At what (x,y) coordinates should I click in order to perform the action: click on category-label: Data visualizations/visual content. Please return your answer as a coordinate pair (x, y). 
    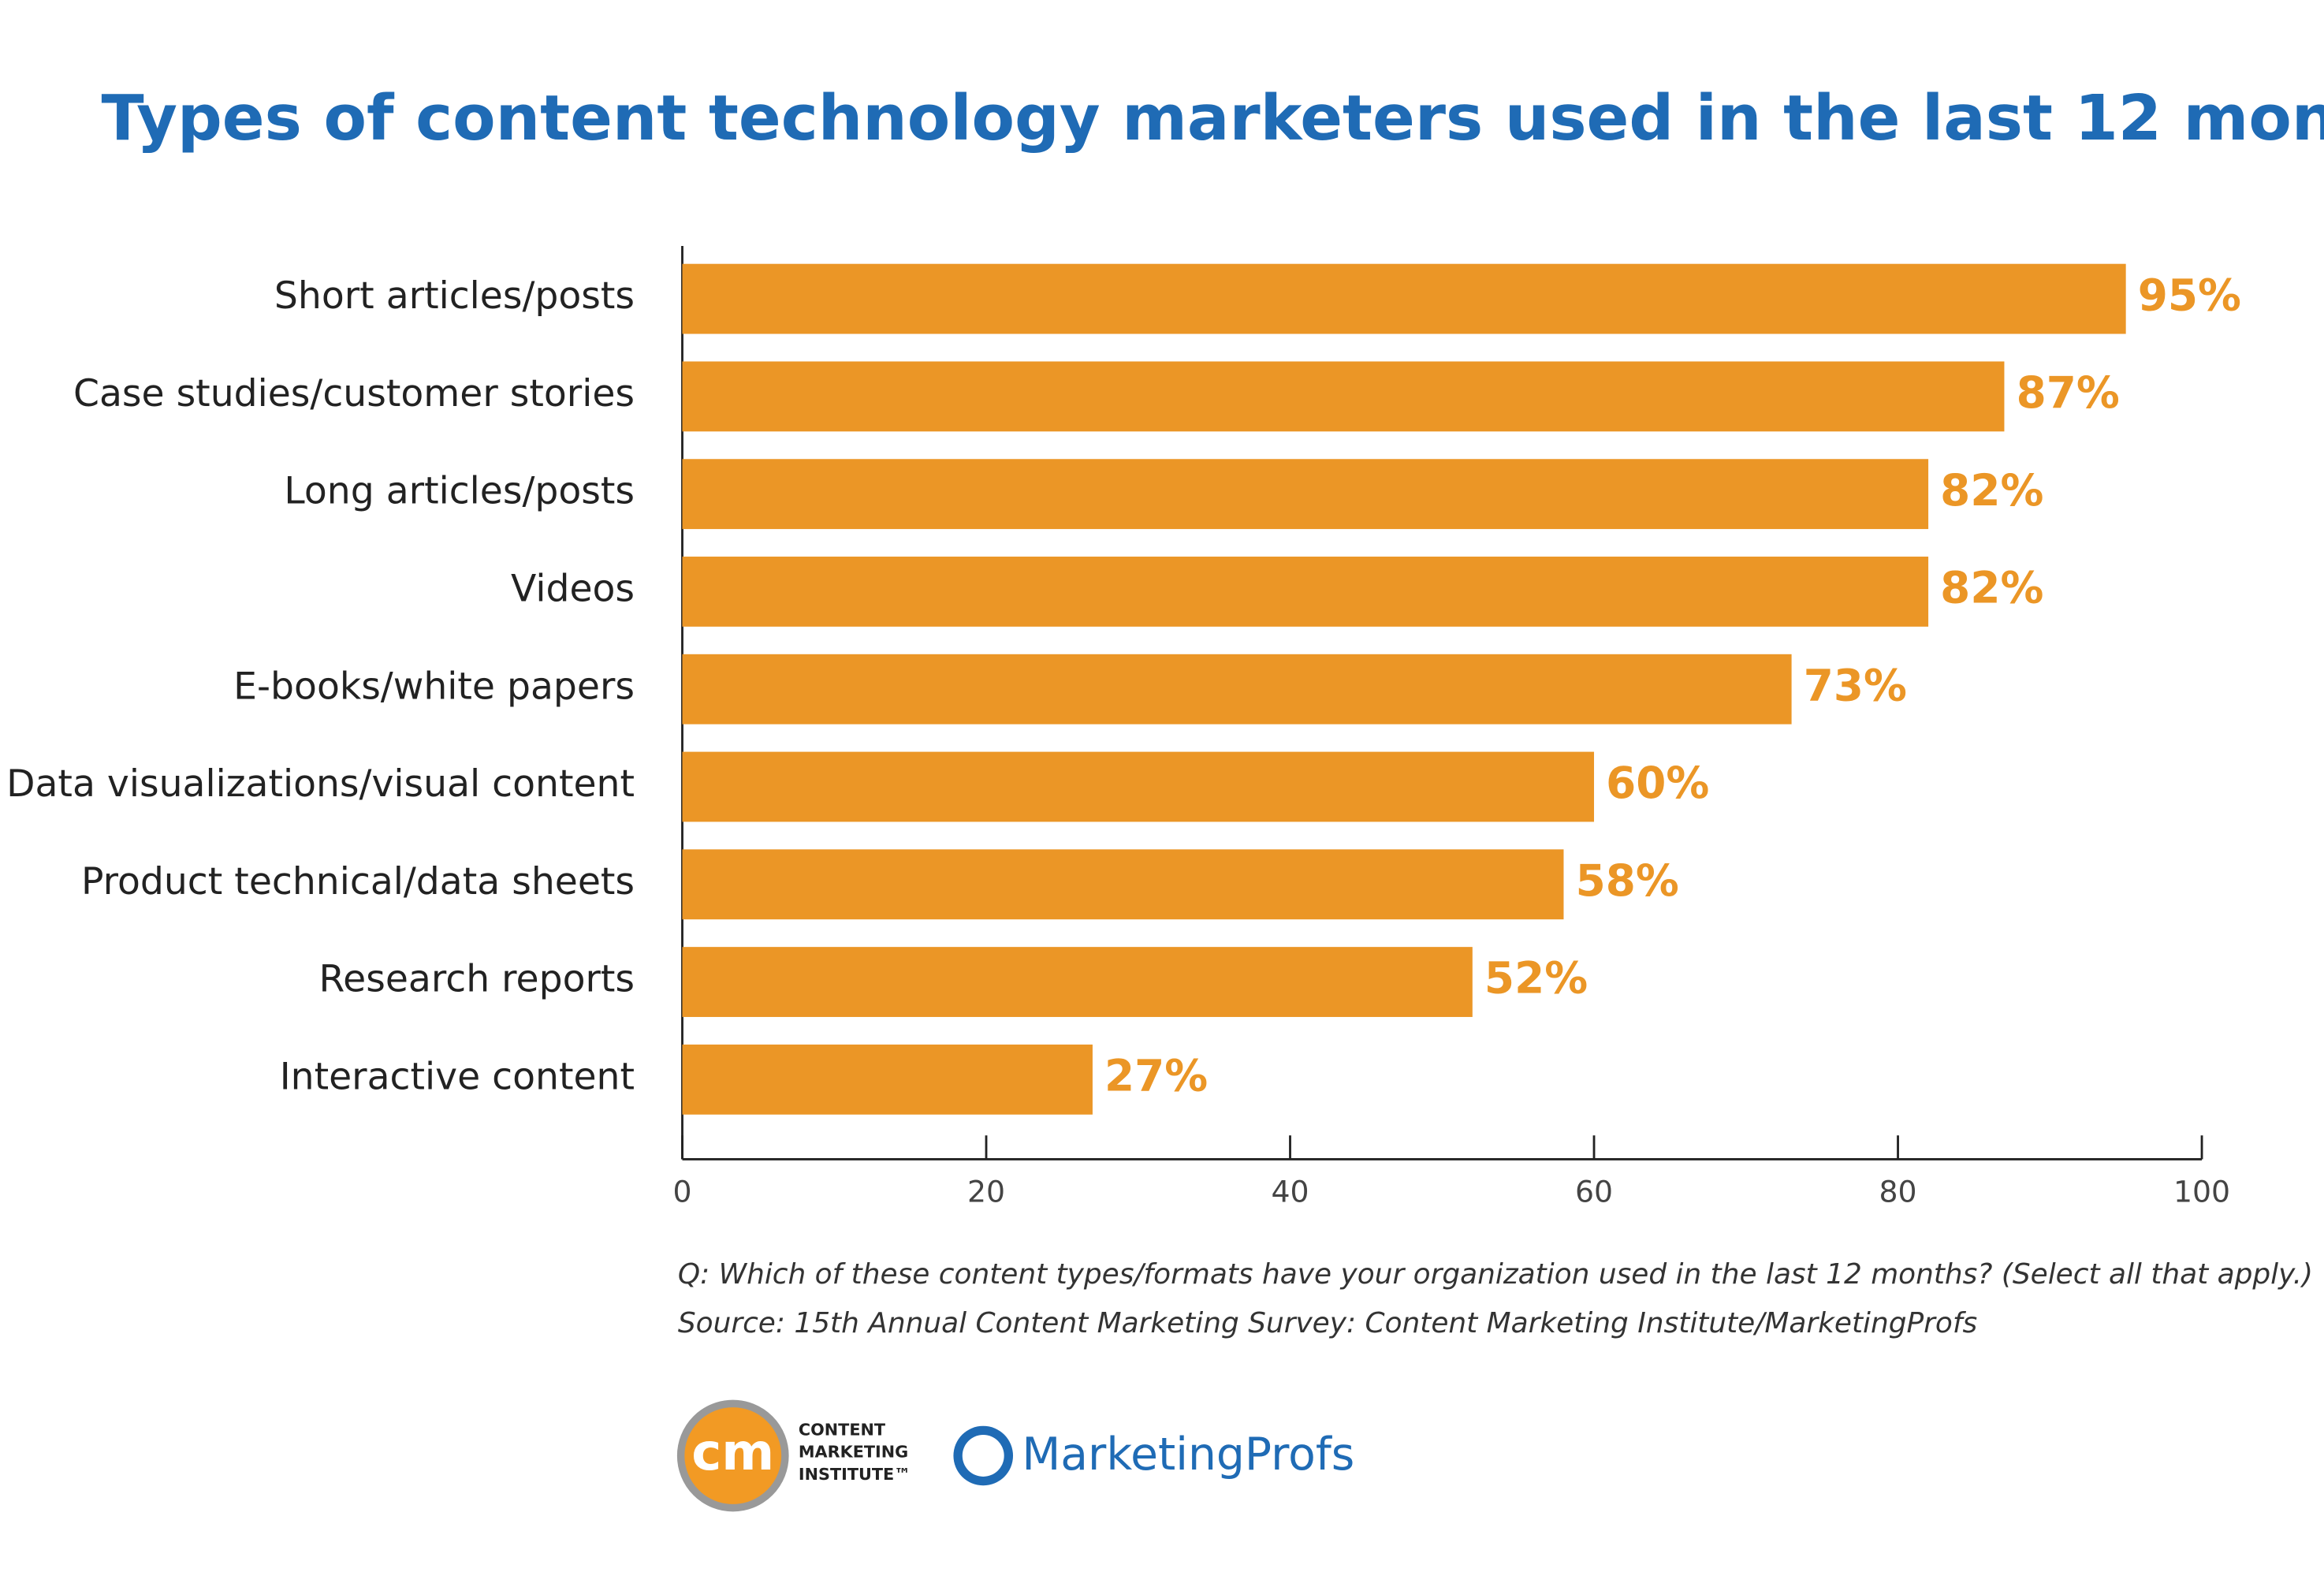
    Looking at the image, I should click on (320, 784).